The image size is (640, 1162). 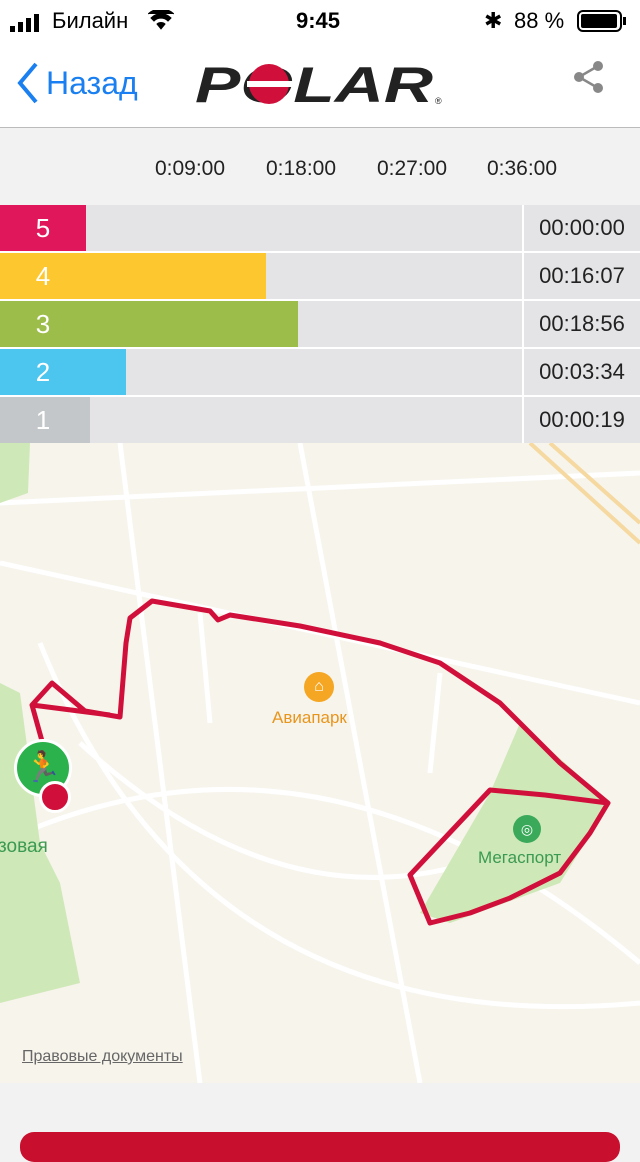 What do you see at coordinates (43, 276) in the screenshot?
I see `zone-number: 4` at bounding box center [43, 276].